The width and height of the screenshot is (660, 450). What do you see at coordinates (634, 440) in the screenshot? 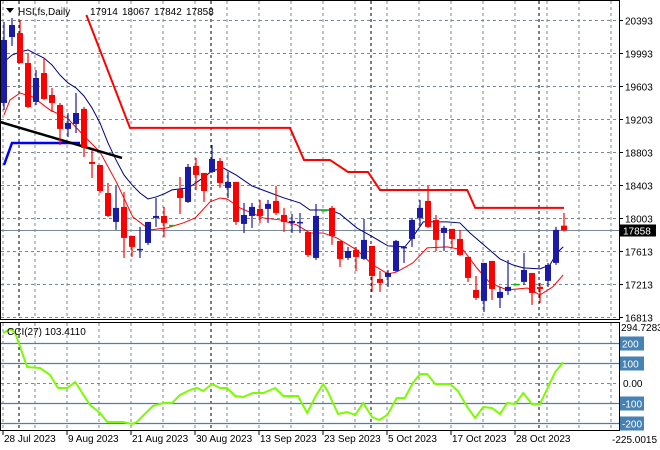
I see `cci-min-label: -225.0015` at bounding box center [634, 440].